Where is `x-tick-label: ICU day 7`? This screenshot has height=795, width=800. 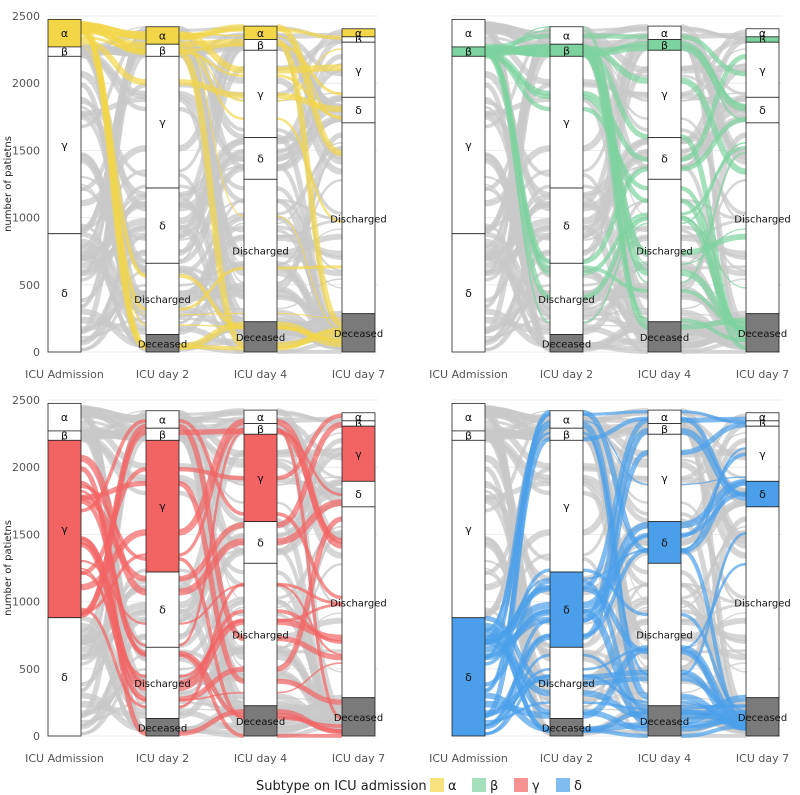
x-tick-label: ICU day 7 is located at coordinates (358, 758).